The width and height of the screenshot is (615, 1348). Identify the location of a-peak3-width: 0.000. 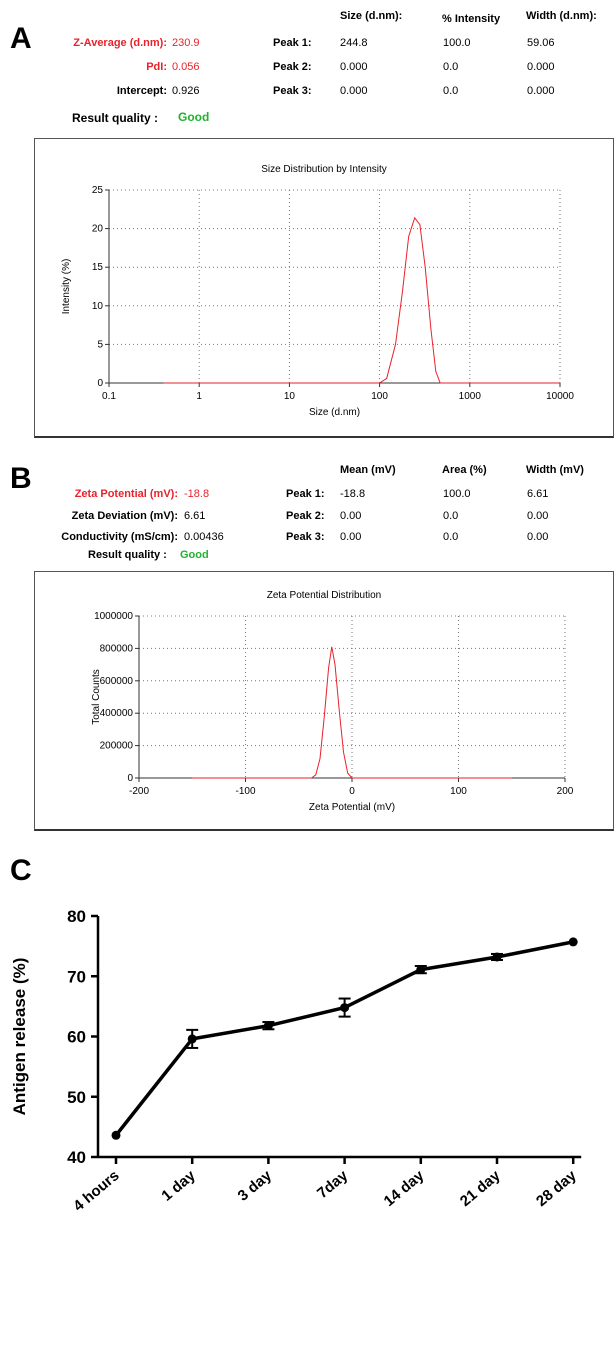
(541, 91).